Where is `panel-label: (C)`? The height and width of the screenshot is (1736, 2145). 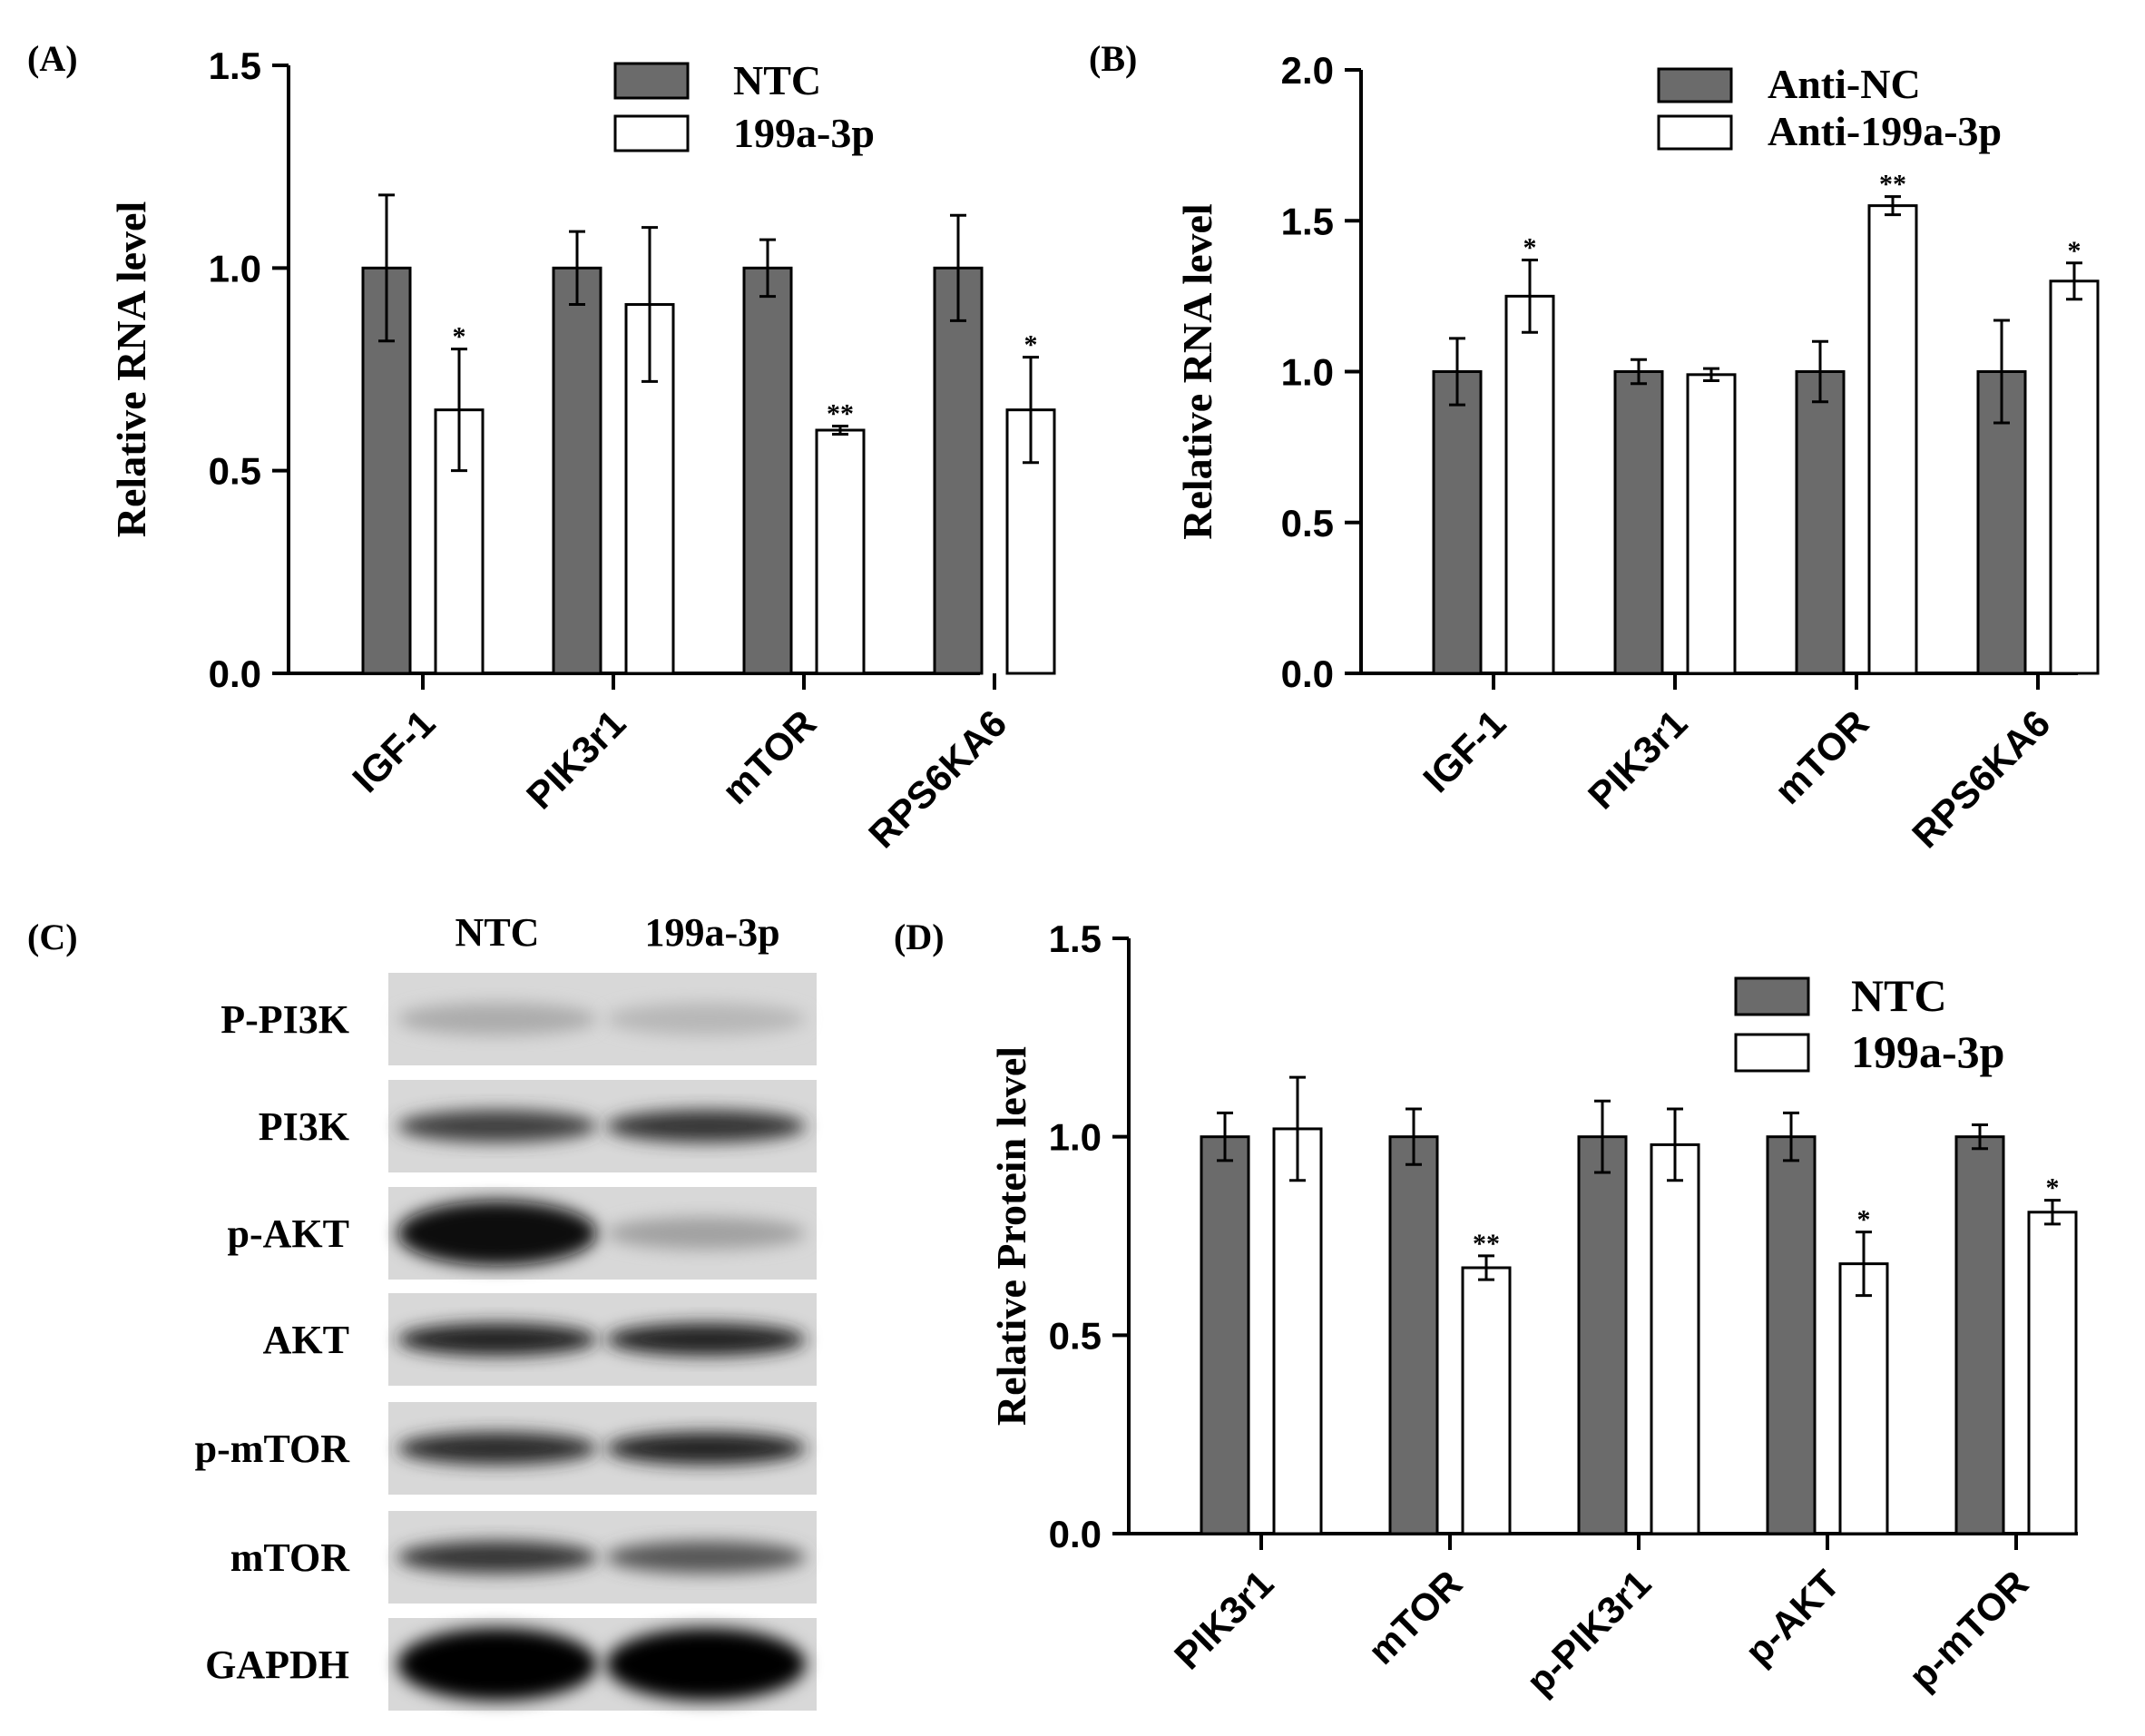
panel-label: (C) is located at coordinates (52, 937).